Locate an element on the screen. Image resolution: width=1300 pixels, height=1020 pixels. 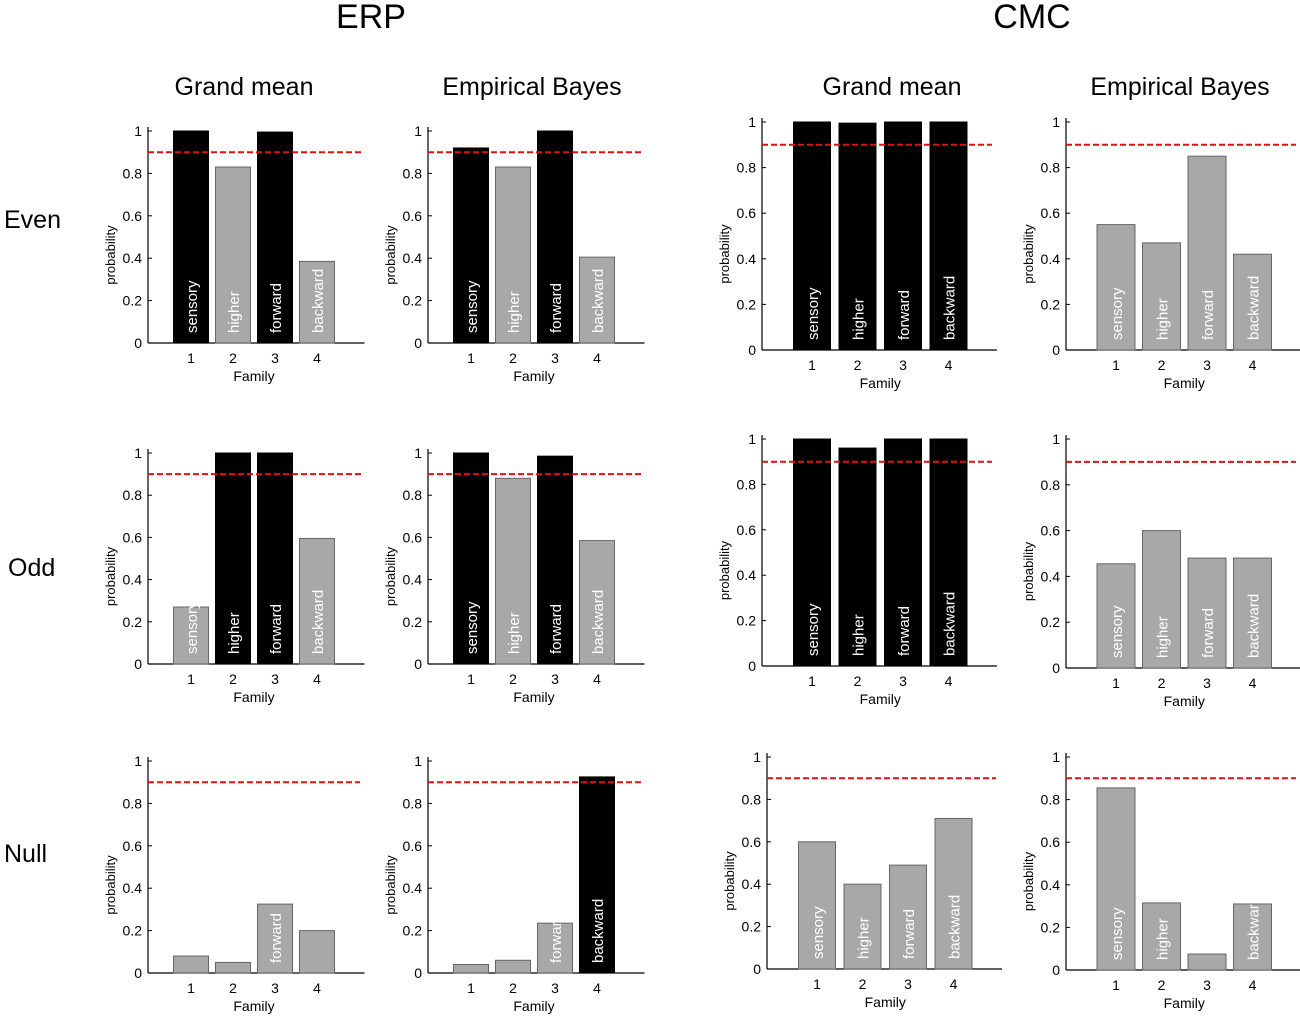
row-label-null: Null is located at coordinates (25, 854).